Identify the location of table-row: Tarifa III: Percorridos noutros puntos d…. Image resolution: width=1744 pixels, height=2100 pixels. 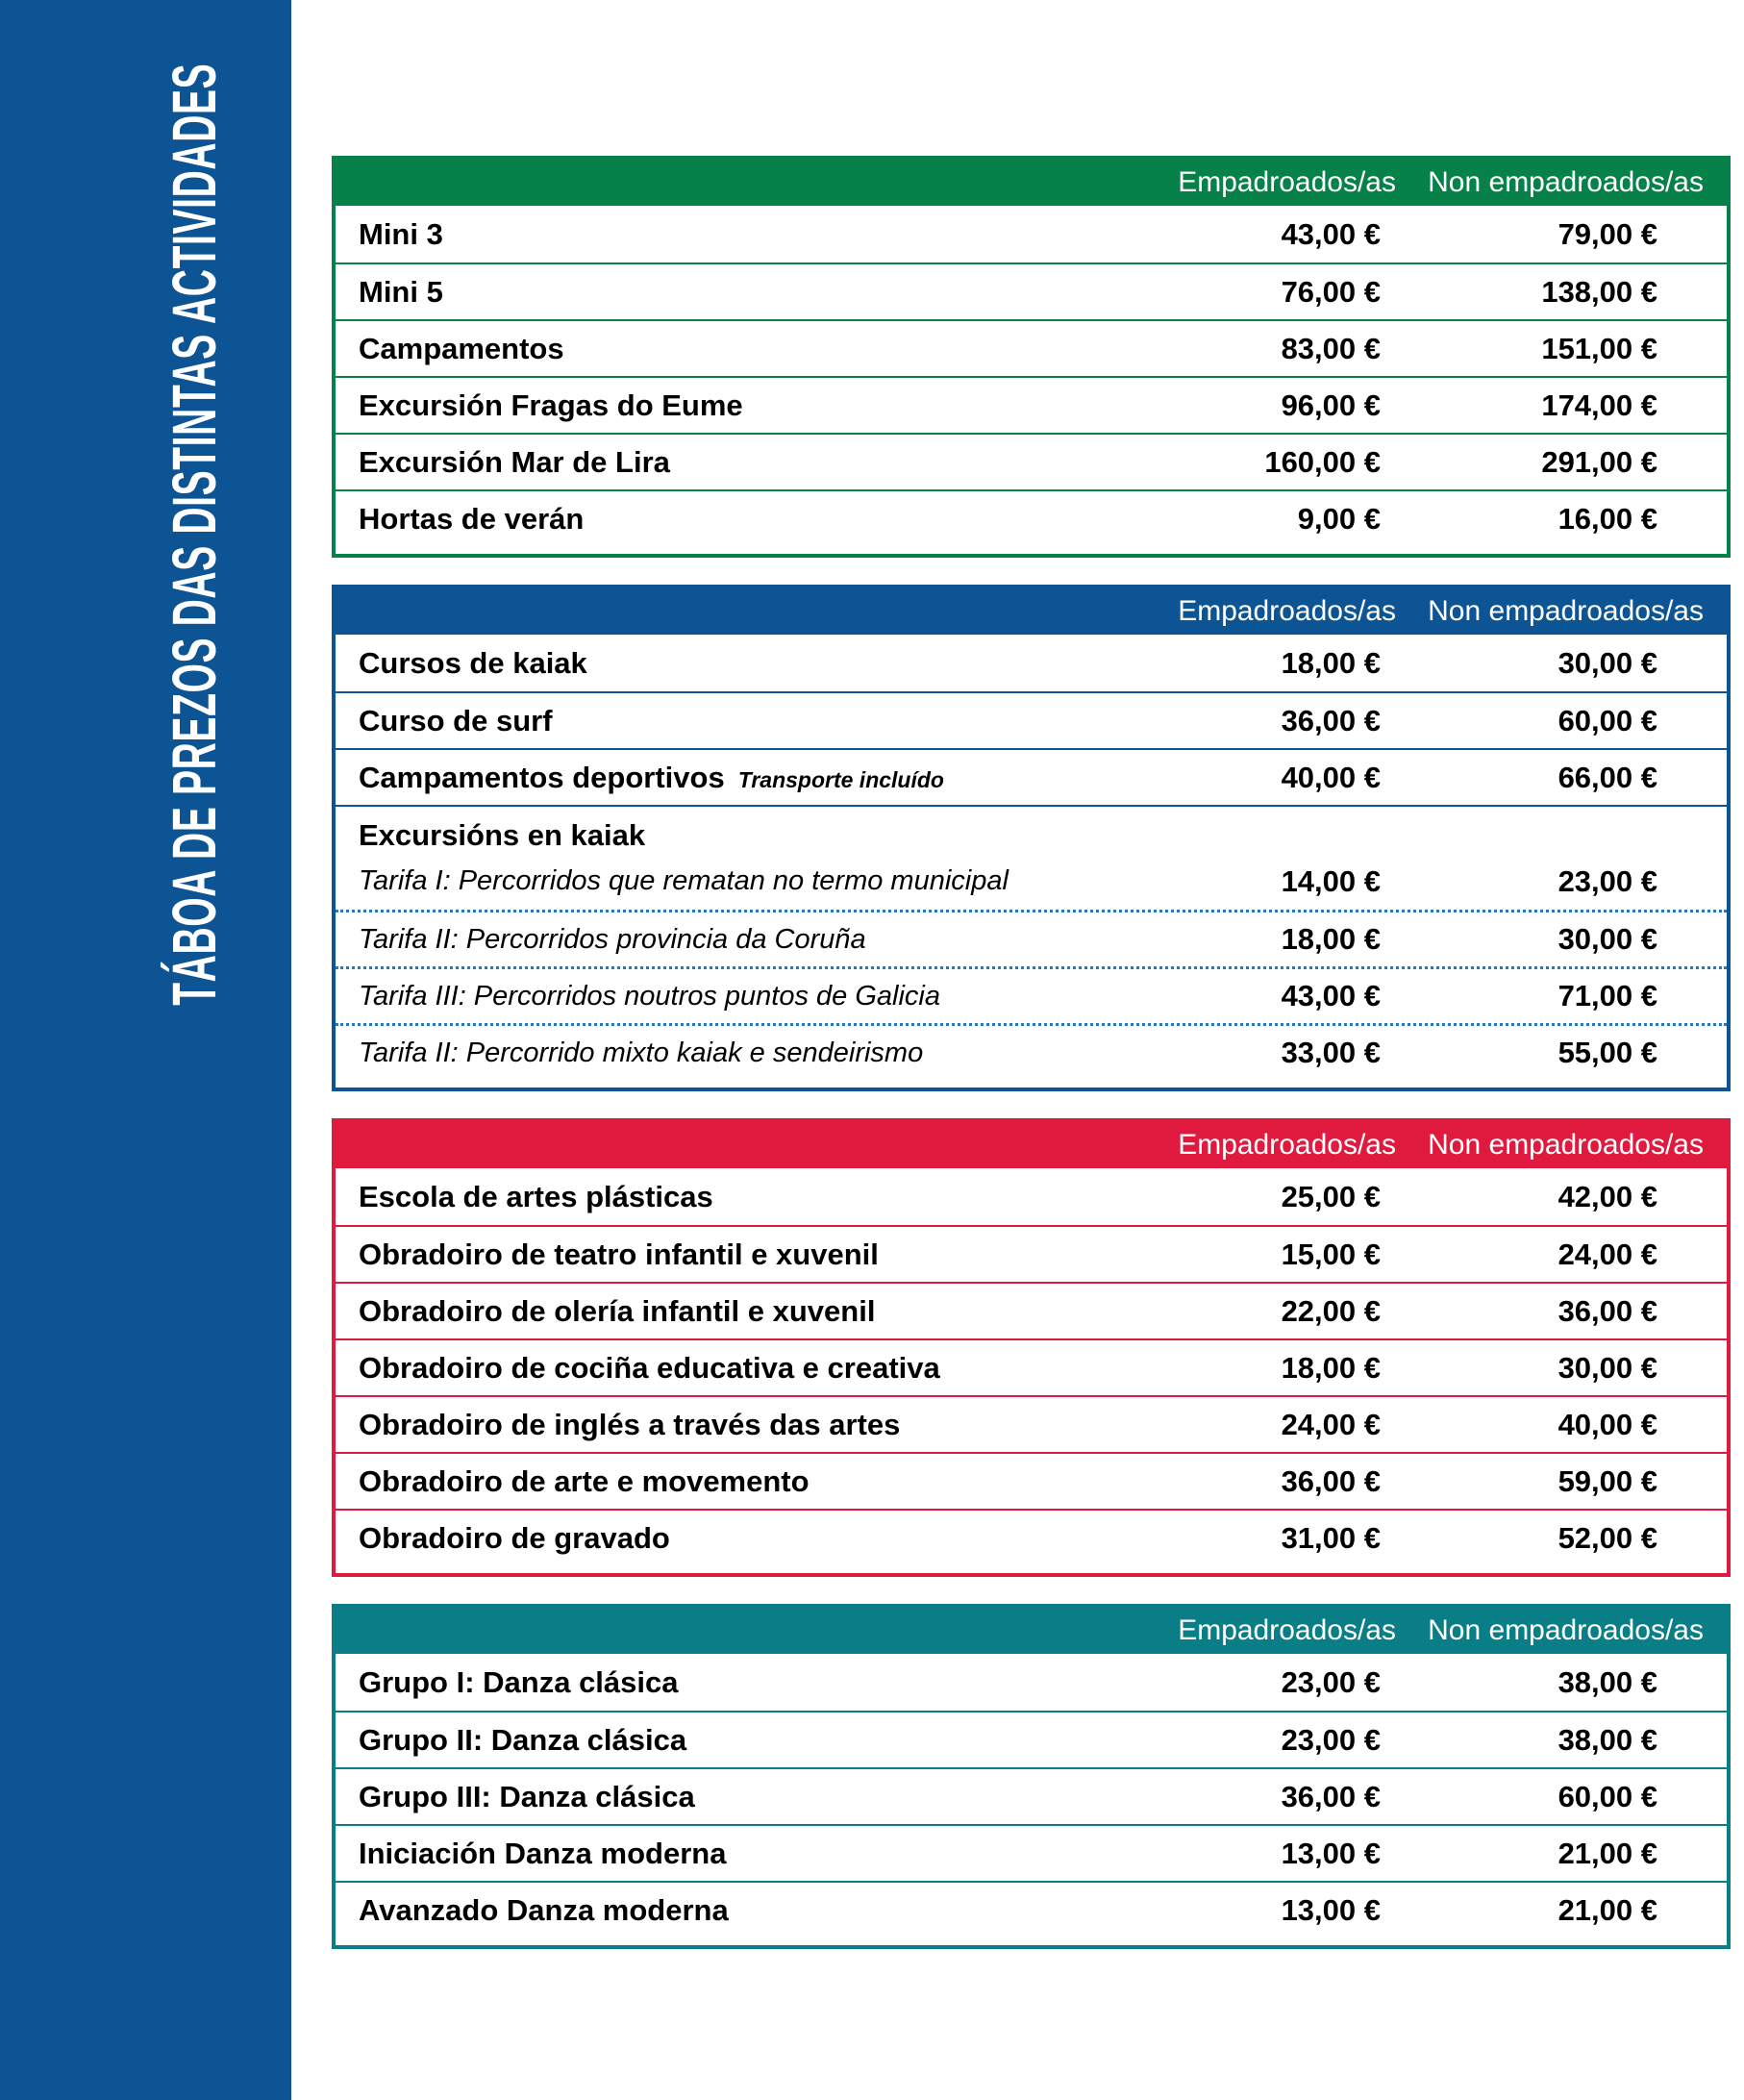
(1031, 994).